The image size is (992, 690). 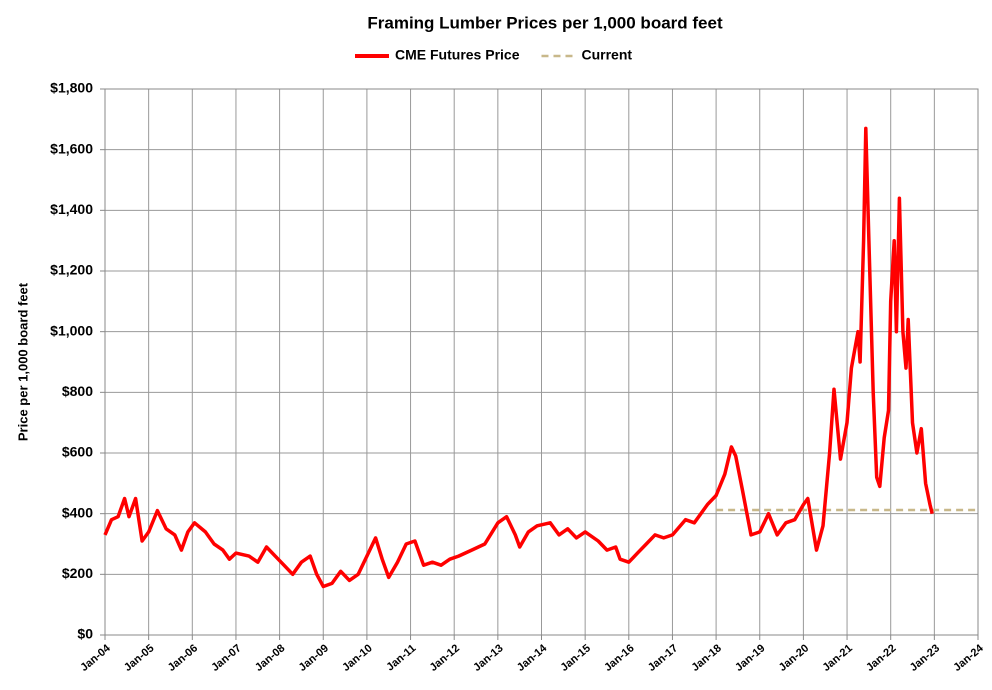 What do you see at coordinates (77, 512) in the screenshot?
I see `y-tick-label: $400` at bounding box center [77, 512].